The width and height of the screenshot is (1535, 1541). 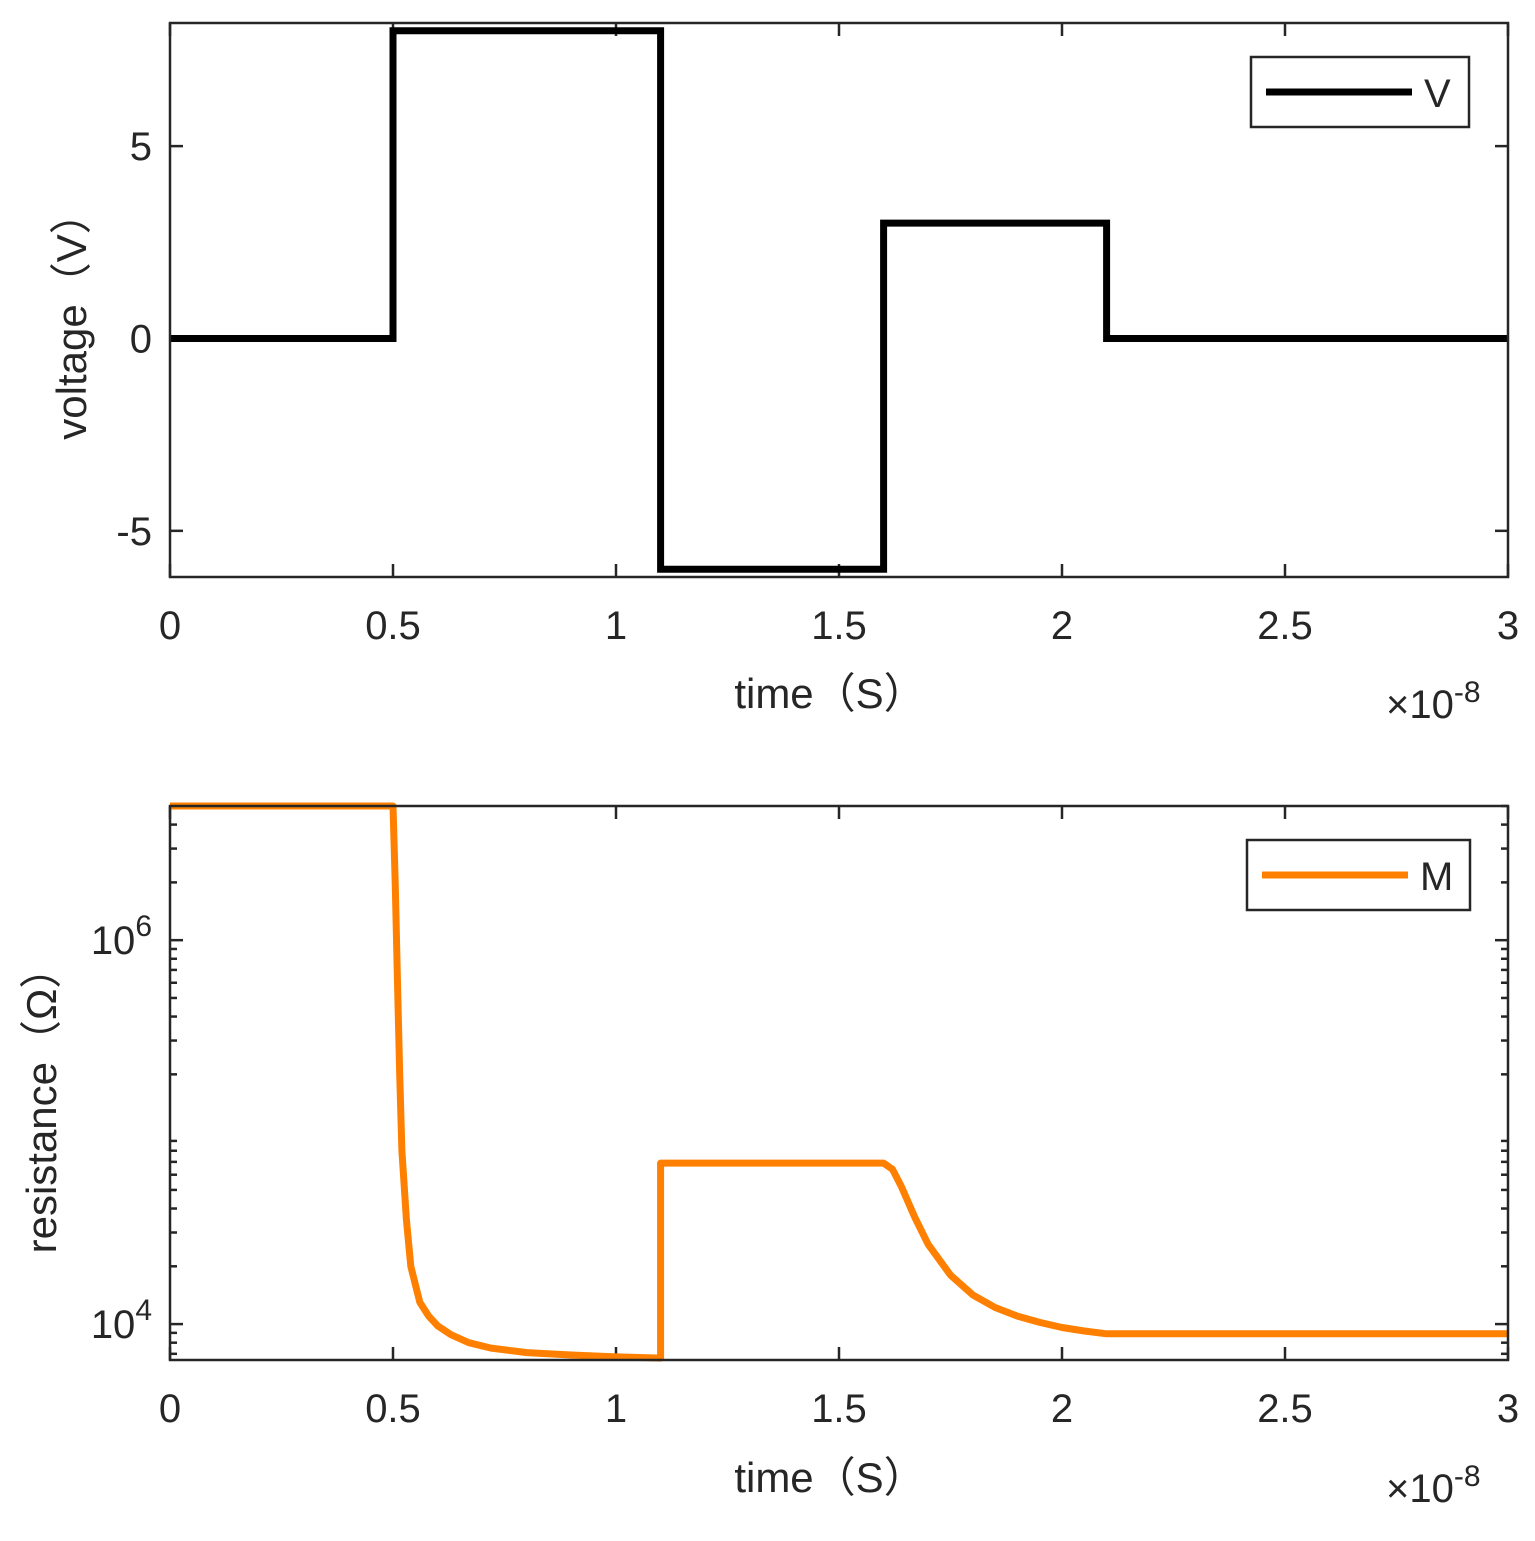 What do you see at coordinates (1508, 626) in the screenshot?
I see `voltage-x-tick-label: 3` at bounding box center [1508, 626].